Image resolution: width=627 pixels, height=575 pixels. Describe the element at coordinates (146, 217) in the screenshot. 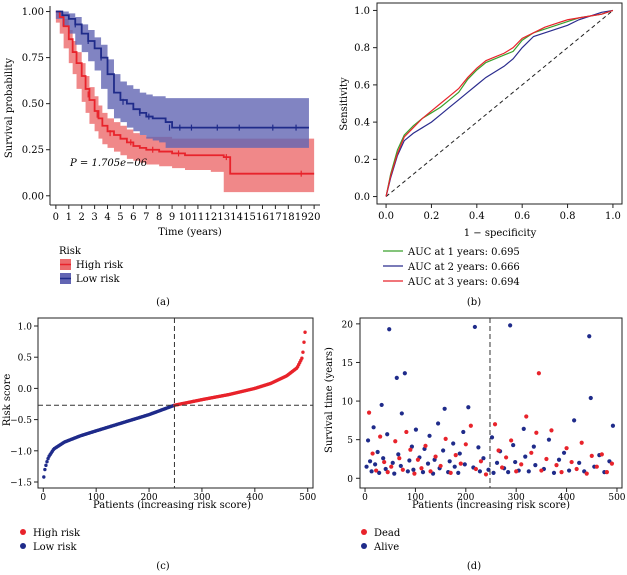

I see `km-x-tick-label: 7` at that location.